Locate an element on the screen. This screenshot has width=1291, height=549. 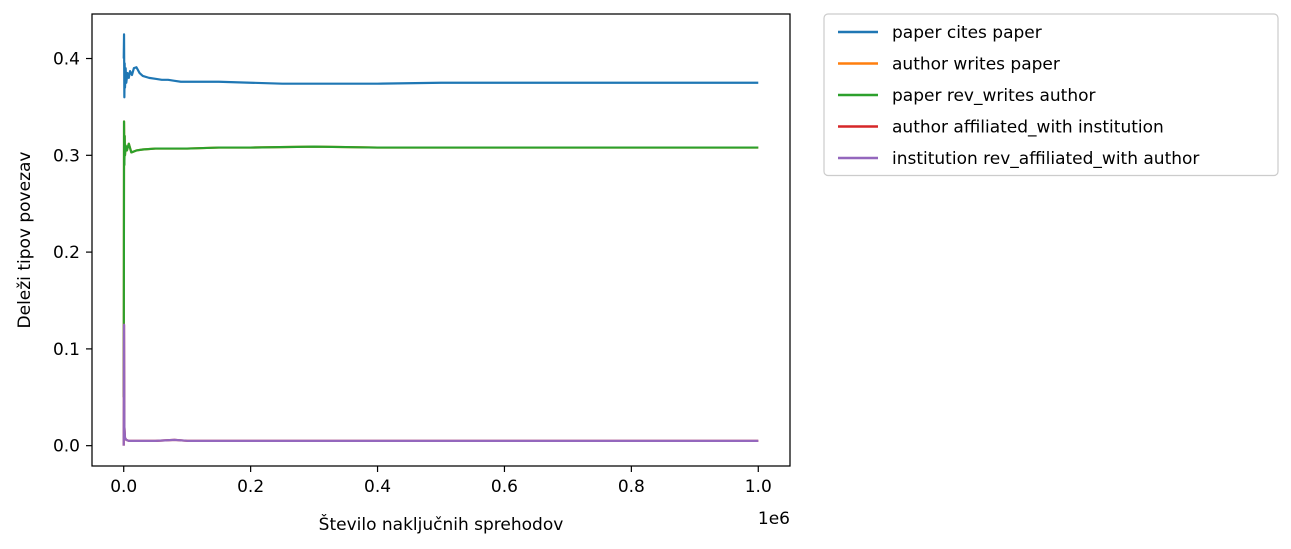
legend-box is located at coordinates (1051, 95).